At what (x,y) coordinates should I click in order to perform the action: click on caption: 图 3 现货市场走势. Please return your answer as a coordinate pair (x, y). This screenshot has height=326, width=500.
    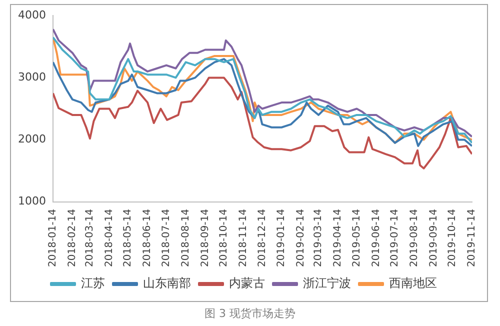
    Looking at the image, I should click on (250, 313).